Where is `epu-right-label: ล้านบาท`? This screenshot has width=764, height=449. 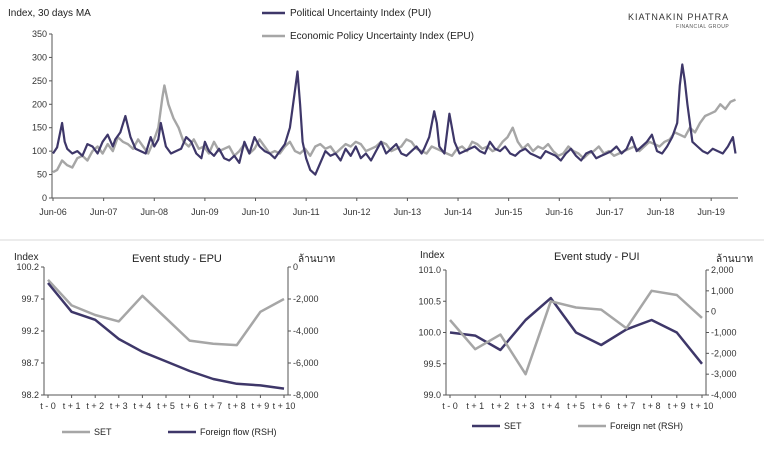
epu-right-label: ล้านบาท is located at coordinates (316, 259).